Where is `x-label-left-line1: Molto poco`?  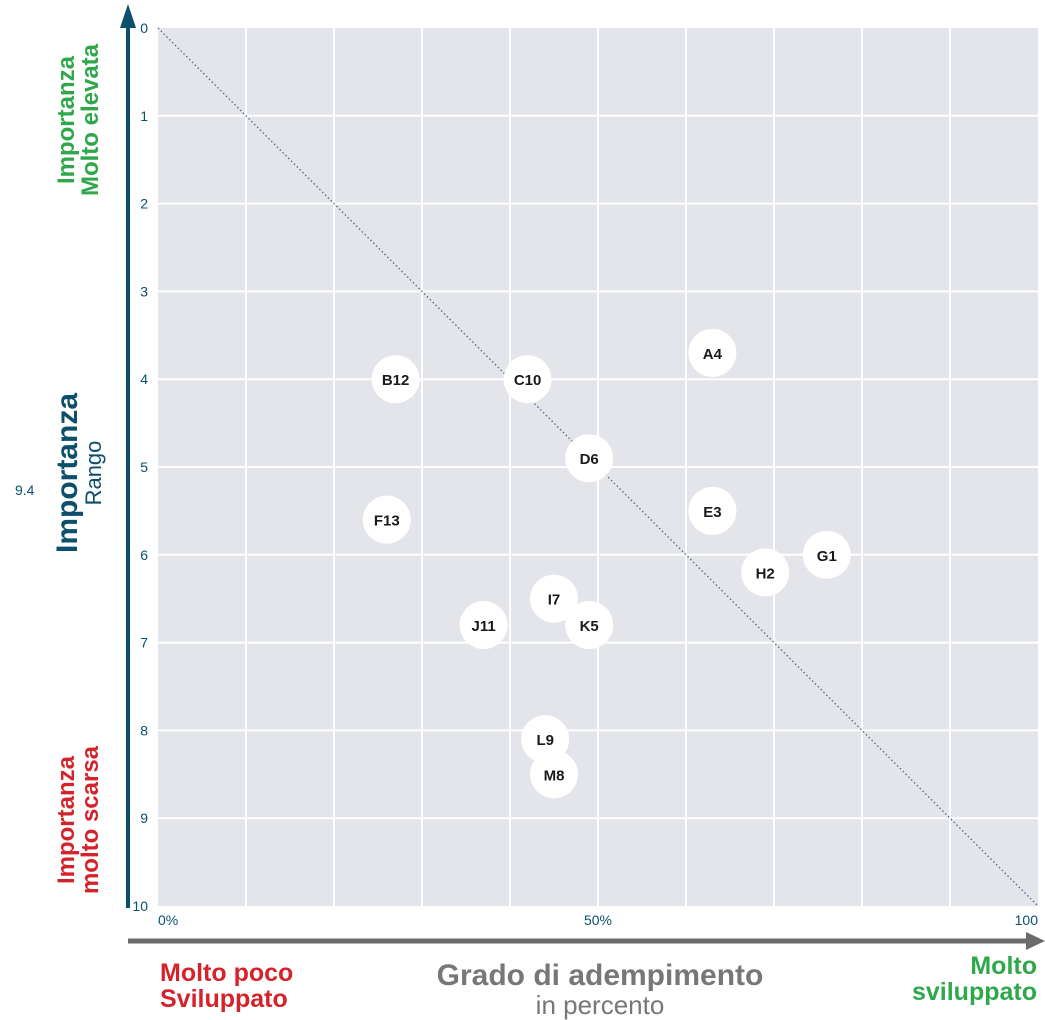
x-label-left-line1: Molto poco is located at coordinates (227, 973).